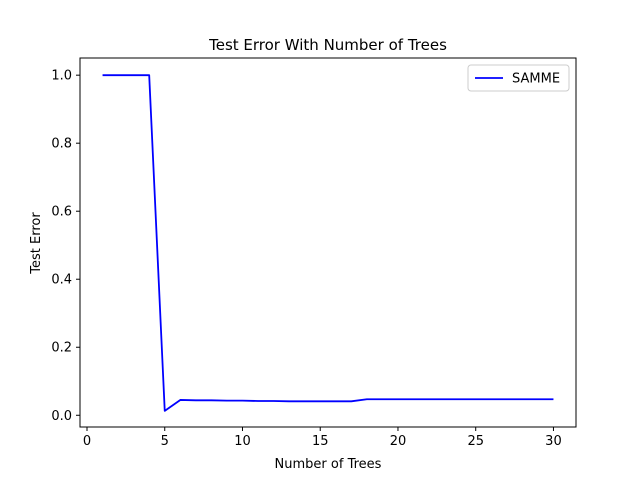  What do you see at coordinates (61, 280) in the screenshot?
I see `y-tick-label: 0.4` at bounding box center [61, 280].